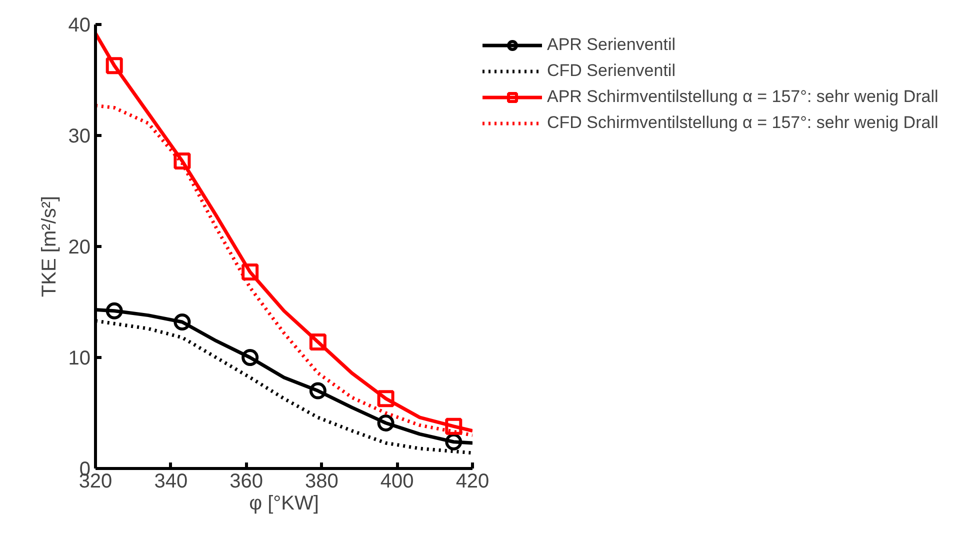 This screenshot has height=536, width=978. Describe the element at coordinates (246, 481) in the screenshot. I see `x-tick-label: 360` at that location.